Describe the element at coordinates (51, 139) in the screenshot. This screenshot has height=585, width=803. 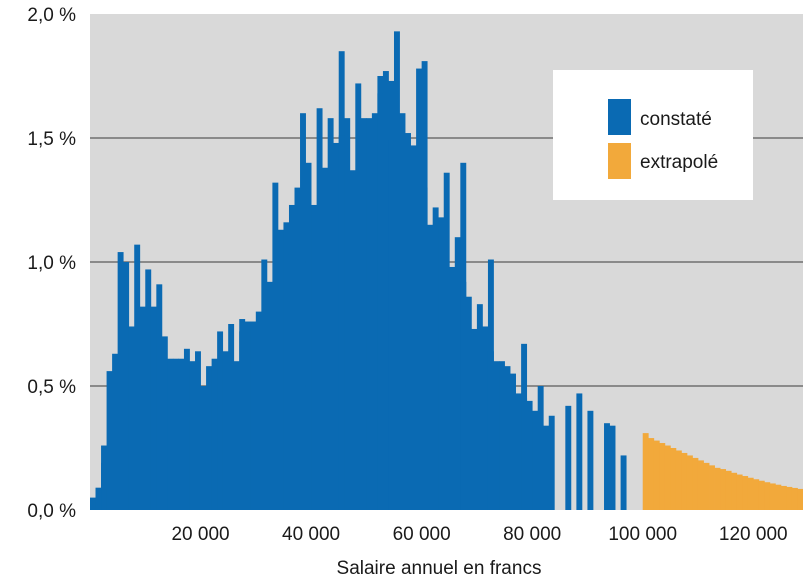
I see `y-tick-label: 1,5 %` at that location.